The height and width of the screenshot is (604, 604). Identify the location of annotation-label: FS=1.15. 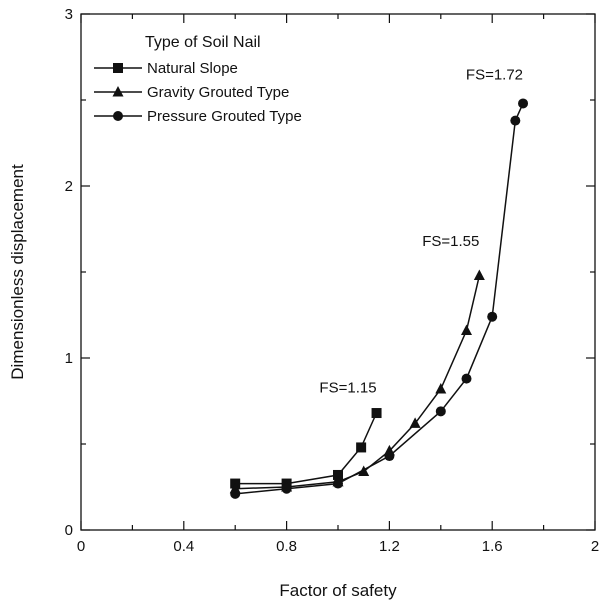
(347, 387).